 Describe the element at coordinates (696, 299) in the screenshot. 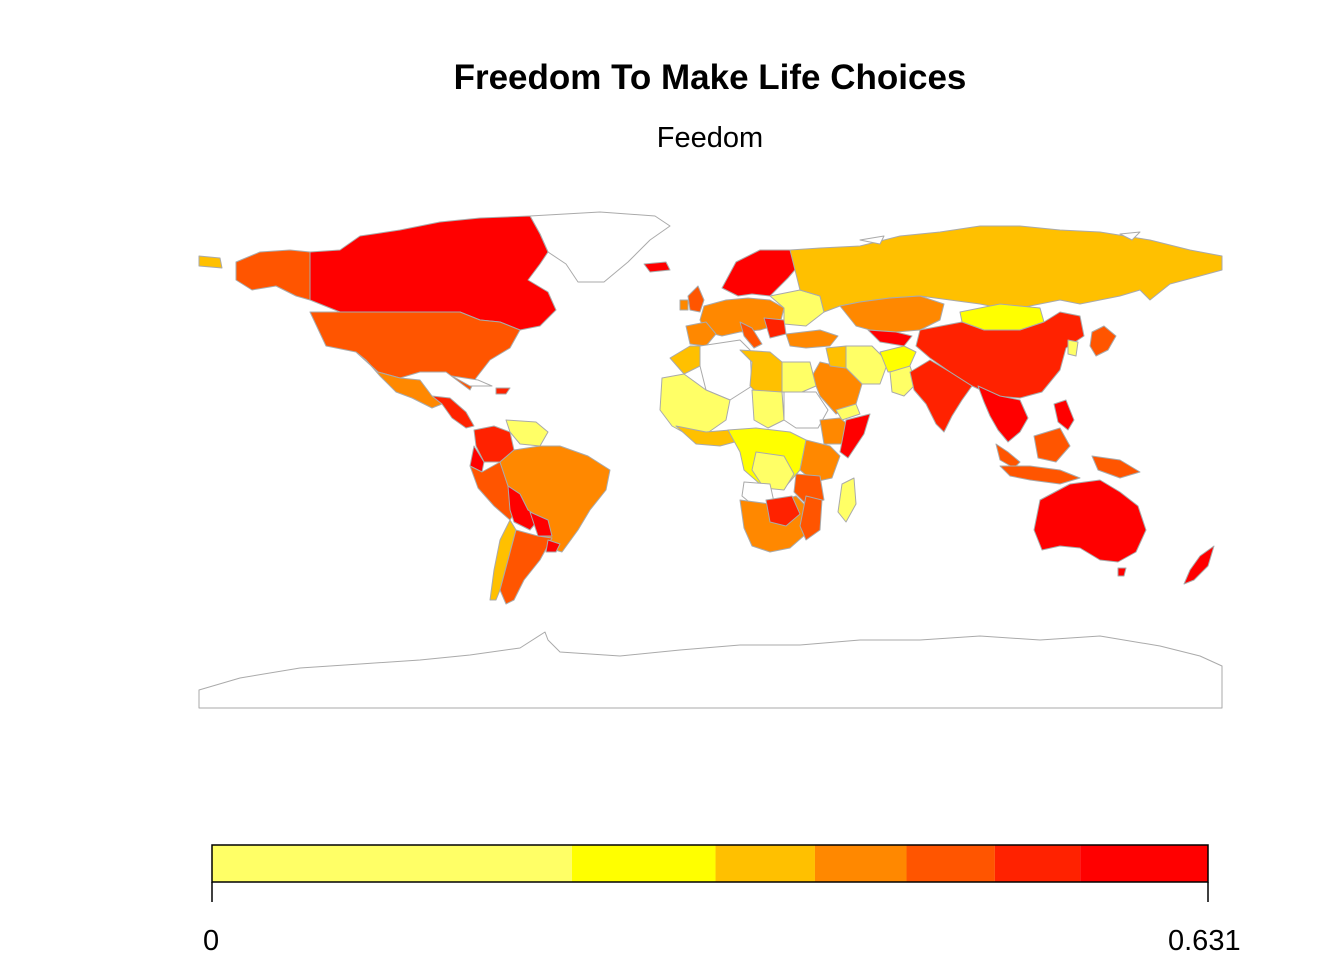

I see `region-uk` at that location.